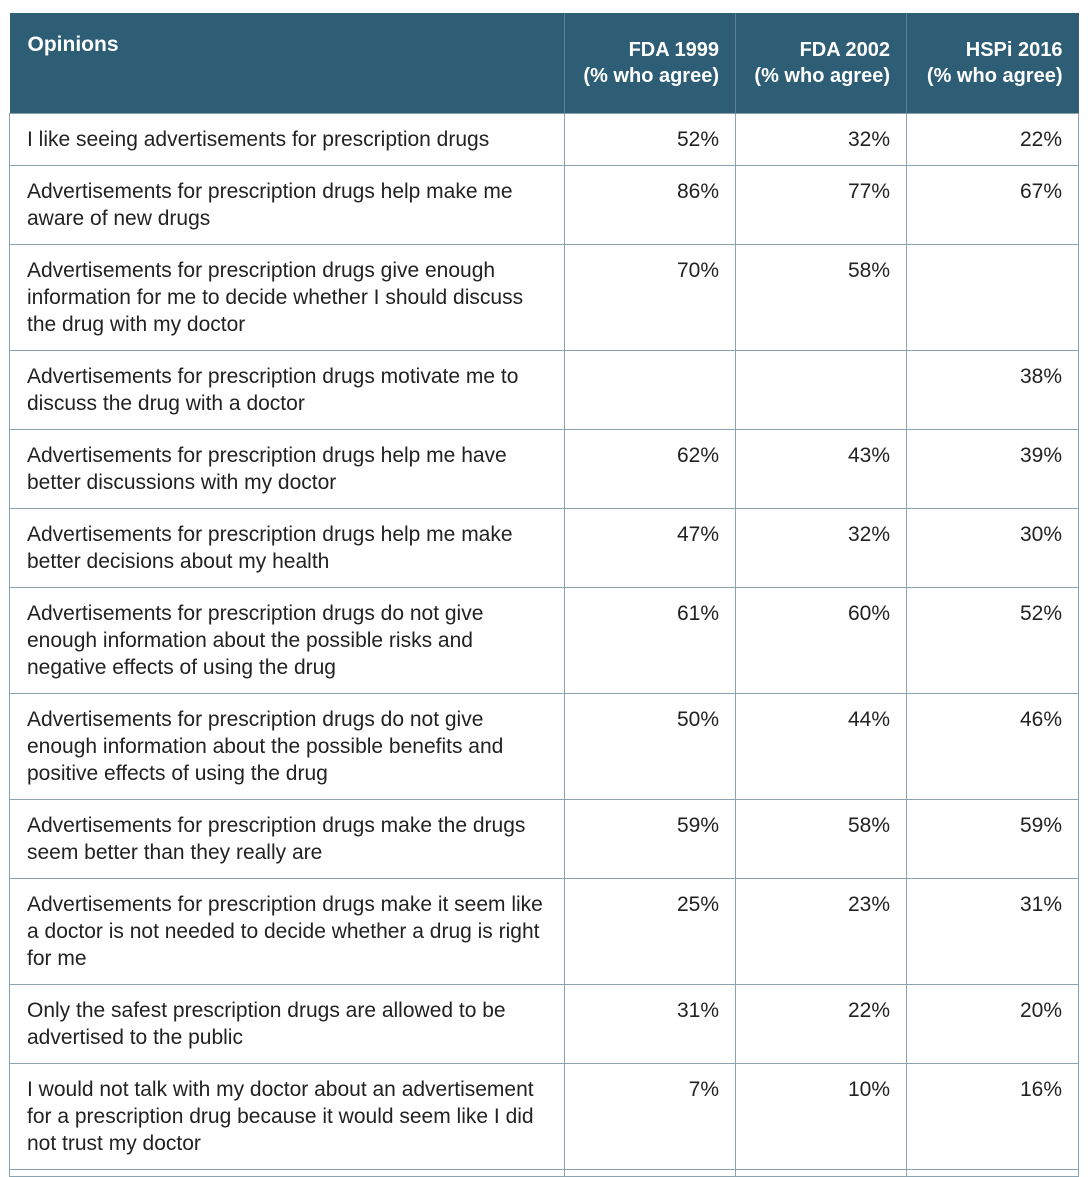 The width and height of the screenshot is (1088, 1177). I want to click on header-fda-2002: FDA 2002 (% who agree), so click(821, 63).